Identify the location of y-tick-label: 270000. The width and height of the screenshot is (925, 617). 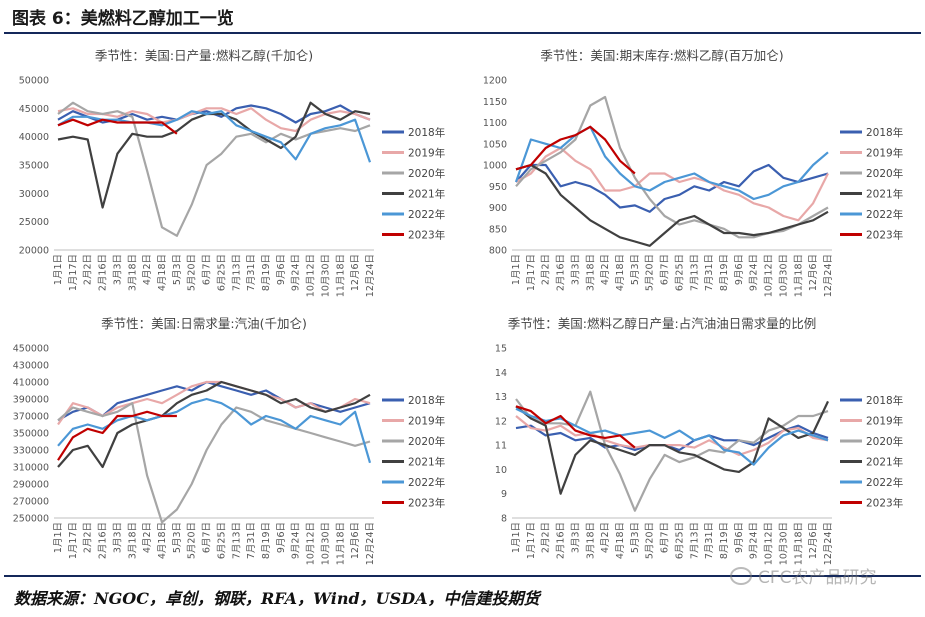
(31, 502).